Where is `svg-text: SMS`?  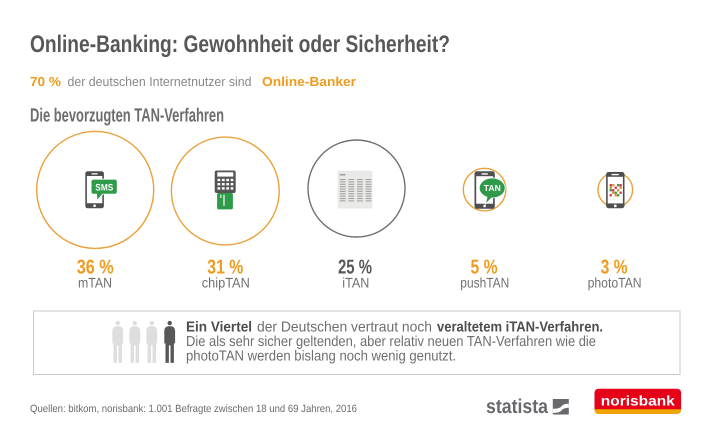 svg-text: SMS is located at coordinates (104, 187).